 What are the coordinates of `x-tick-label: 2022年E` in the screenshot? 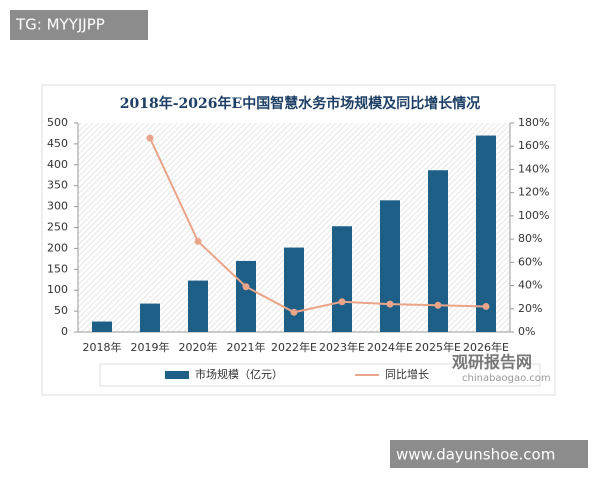 It's located at (294, 347).